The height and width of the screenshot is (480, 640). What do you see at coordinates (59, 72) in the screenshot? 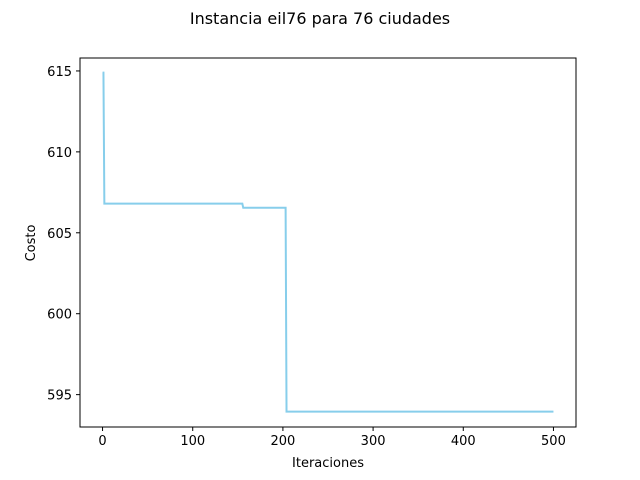
I see `y-tick-label: 615` at bounding box center [59, 72].